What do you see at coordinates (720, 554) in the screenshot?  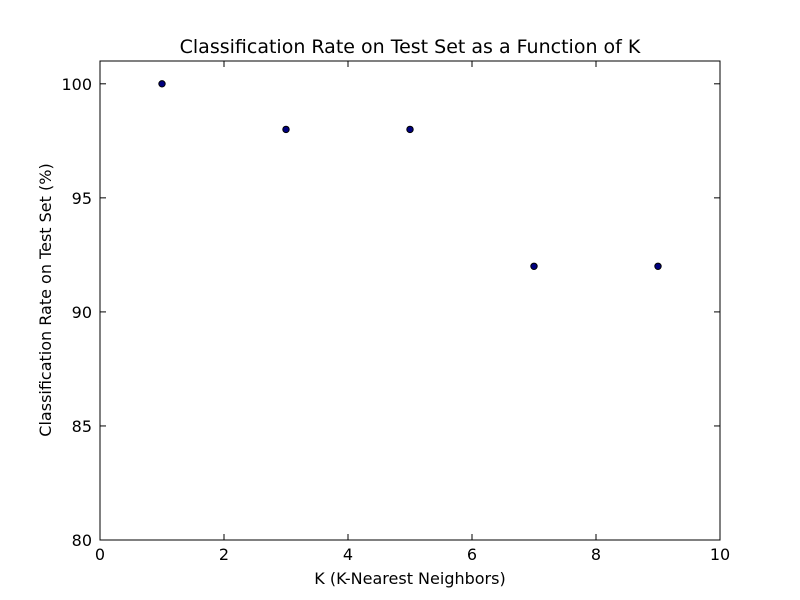 I see `x-tick-label: 10` at bounding box center [720, 554].